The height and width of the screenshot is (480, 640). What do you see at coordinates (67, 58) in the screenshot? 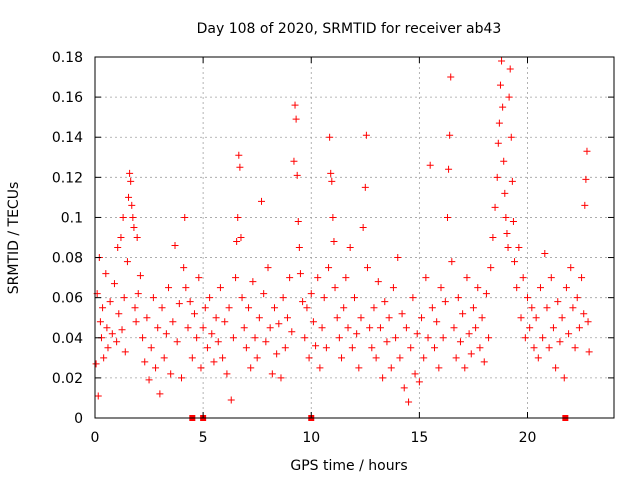
I see `y-tick-label: 0.18` at bounding box center [67, 58].